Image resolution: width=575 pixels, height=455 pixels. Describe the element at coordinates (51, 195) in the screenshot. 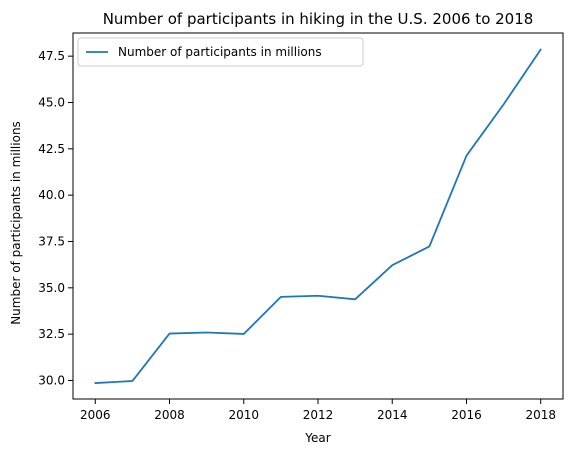

I see `y-tick-label: 40.0` at that location.